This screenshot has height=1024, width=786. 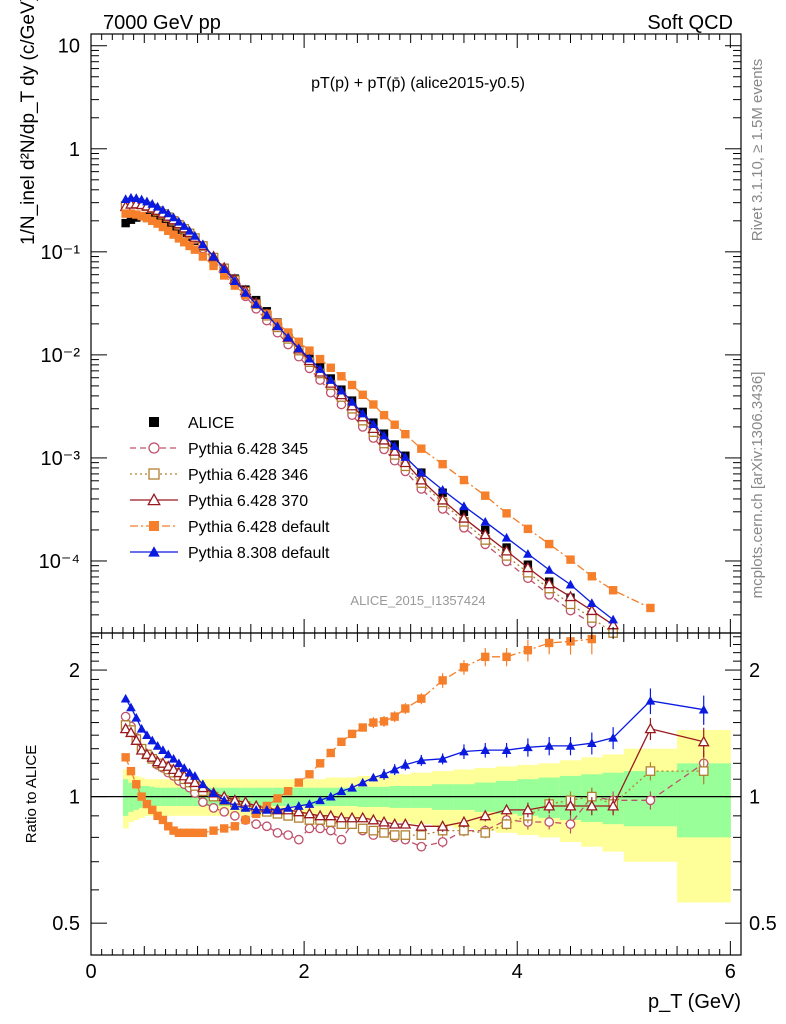 I want to click on x-tick-label: 2, so click(x=304, y=972).